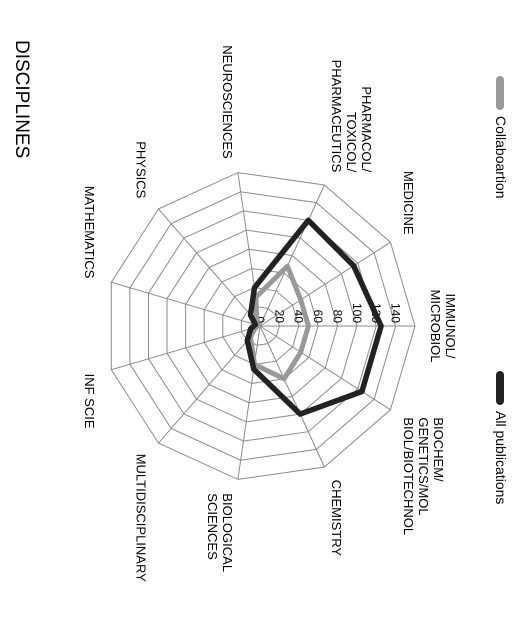 This screenshot has width=515, height=638. Describe the element at coordinates (423, 476) in the screenshot. I see `axis-label: BIOCHEM/GENETICS/MOLBIOL/BIOTECHNOL` at that location.